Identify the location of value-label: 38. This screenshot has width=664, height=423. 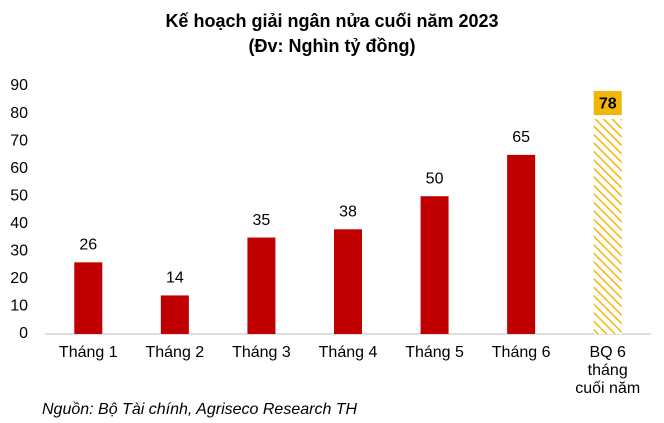
(348, 212).